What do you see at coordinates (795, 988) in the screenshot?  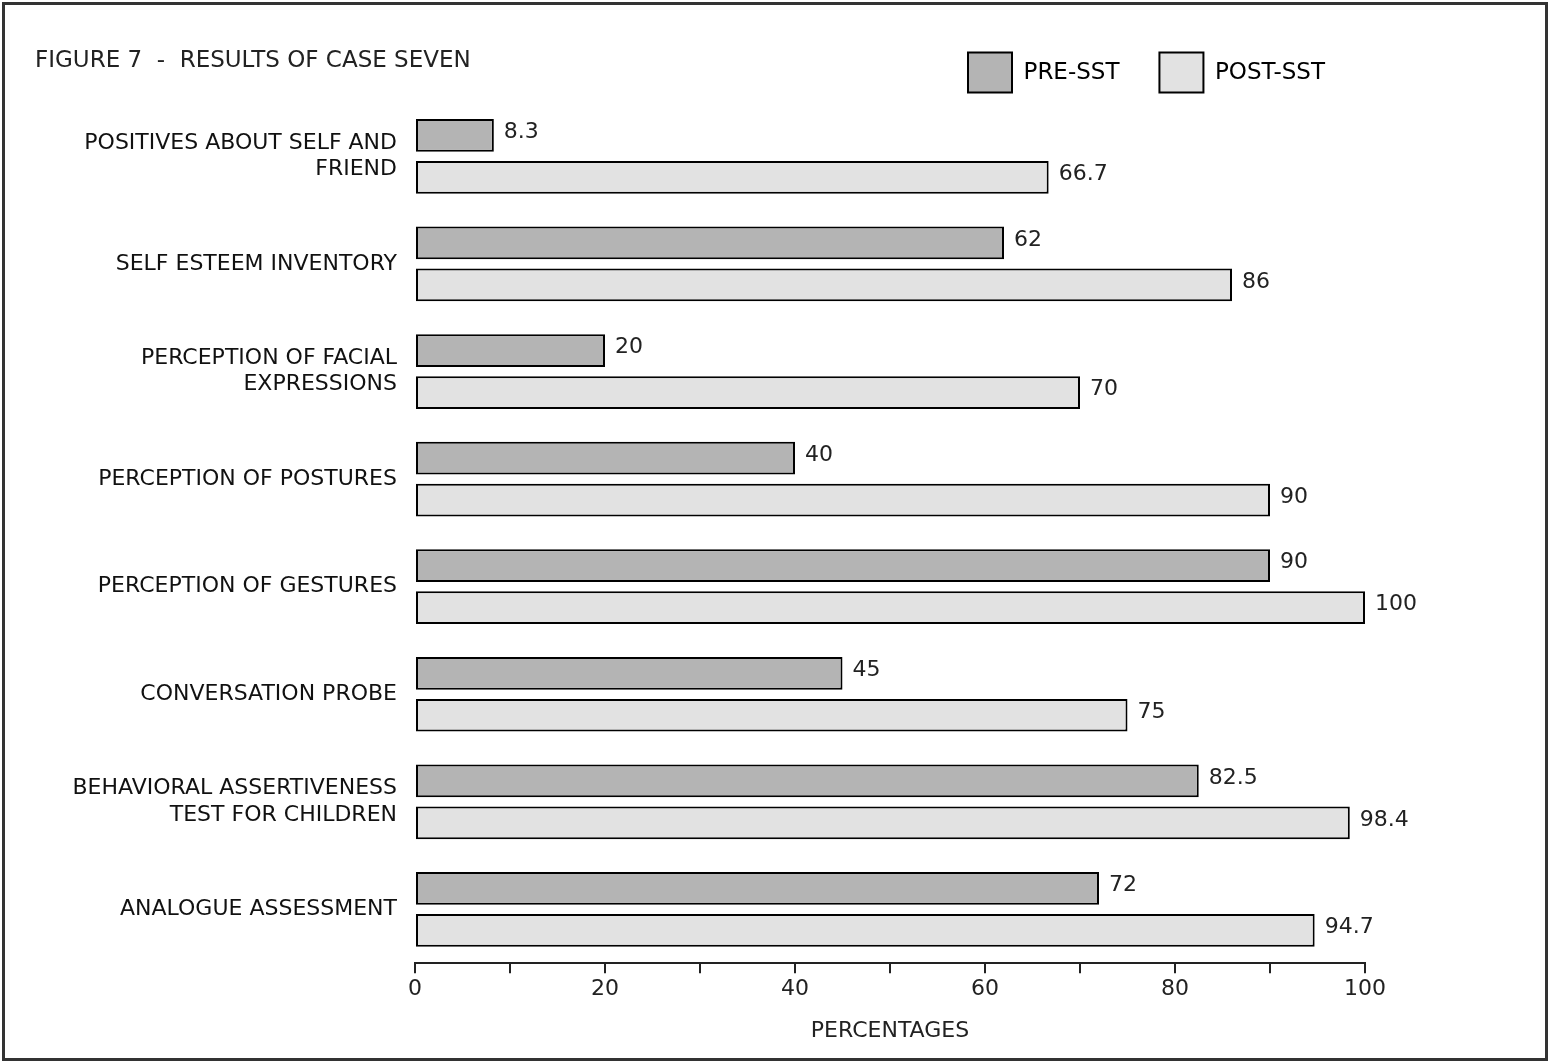 I see `x-tick-label: 40` at bounding box center [795, 988].